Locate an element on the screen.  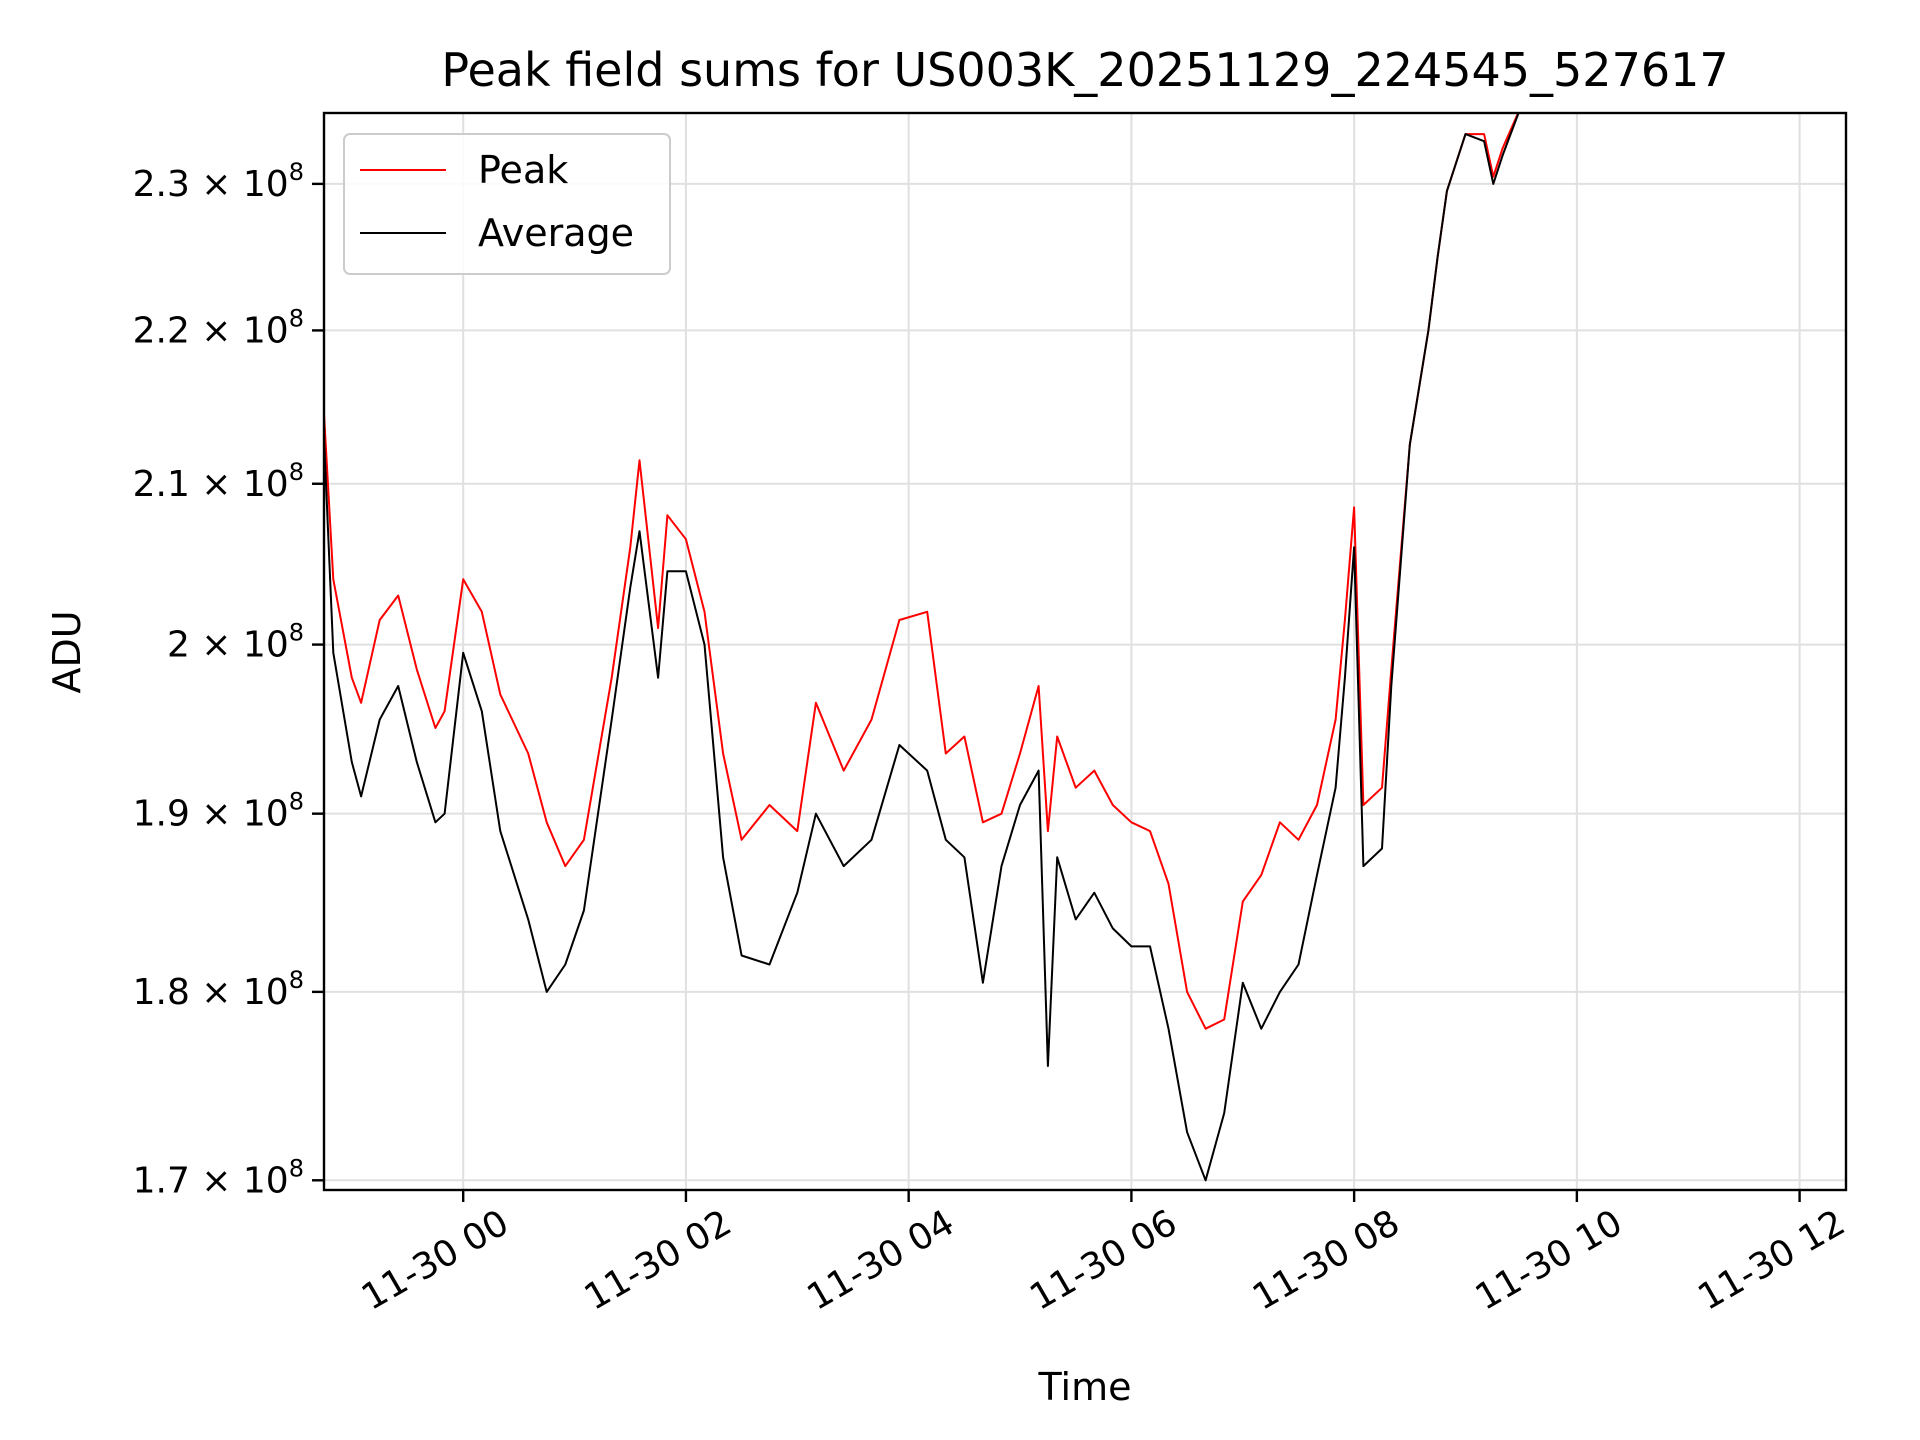
x-tick-label: 11-30 02 is located at coordinates (658, 1260).